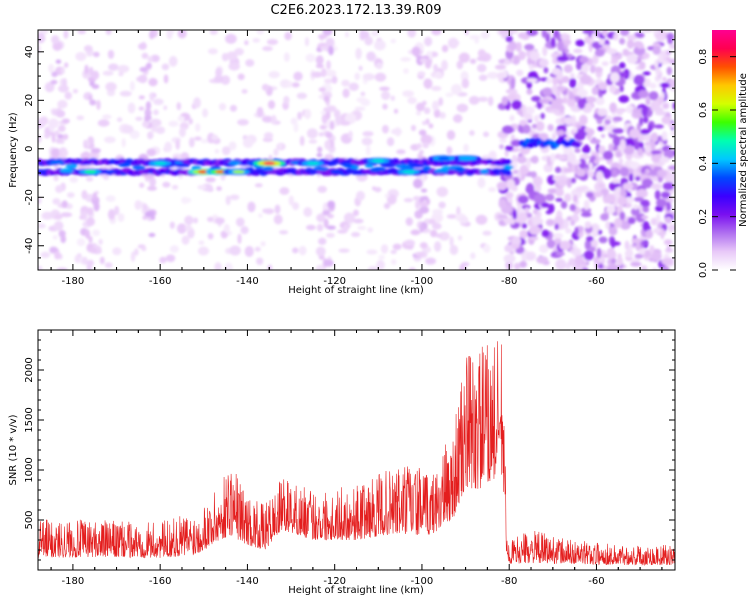  What do you see at coordinates (717, 163) in the screenshot?
I see `colorbar-ticks: 0.0 0.2 0.4 0.6 0.8` at bounding box center [717, 163].